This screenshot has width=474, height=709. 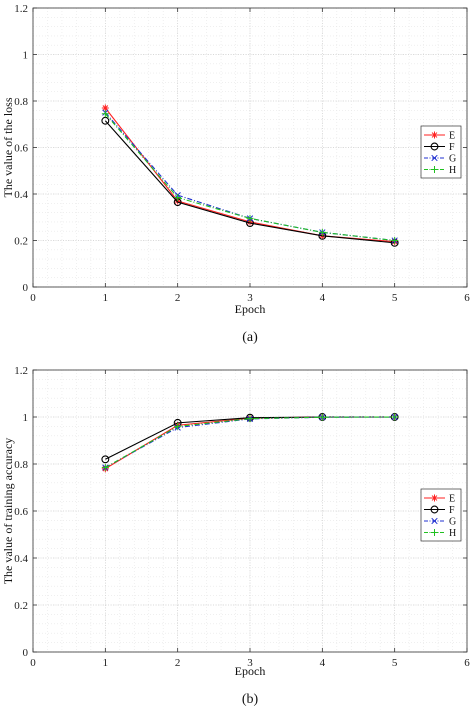 What do you see at coordinates (8, 147) in the screenshot?
I see `y-axis-title: The value of the loss` at bounding box center [8, 147].